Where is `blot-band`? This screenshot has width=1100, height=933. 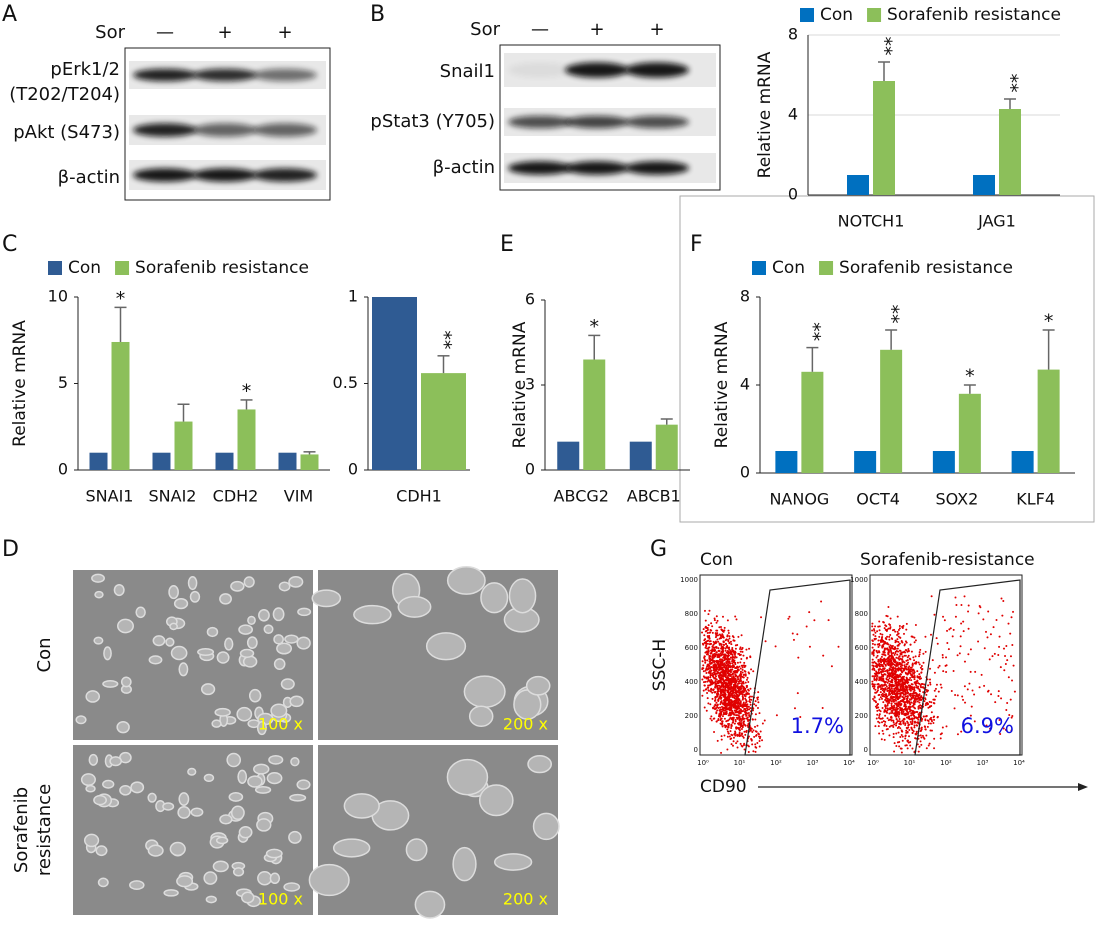
blot-band is located at coordinates (540, 70).